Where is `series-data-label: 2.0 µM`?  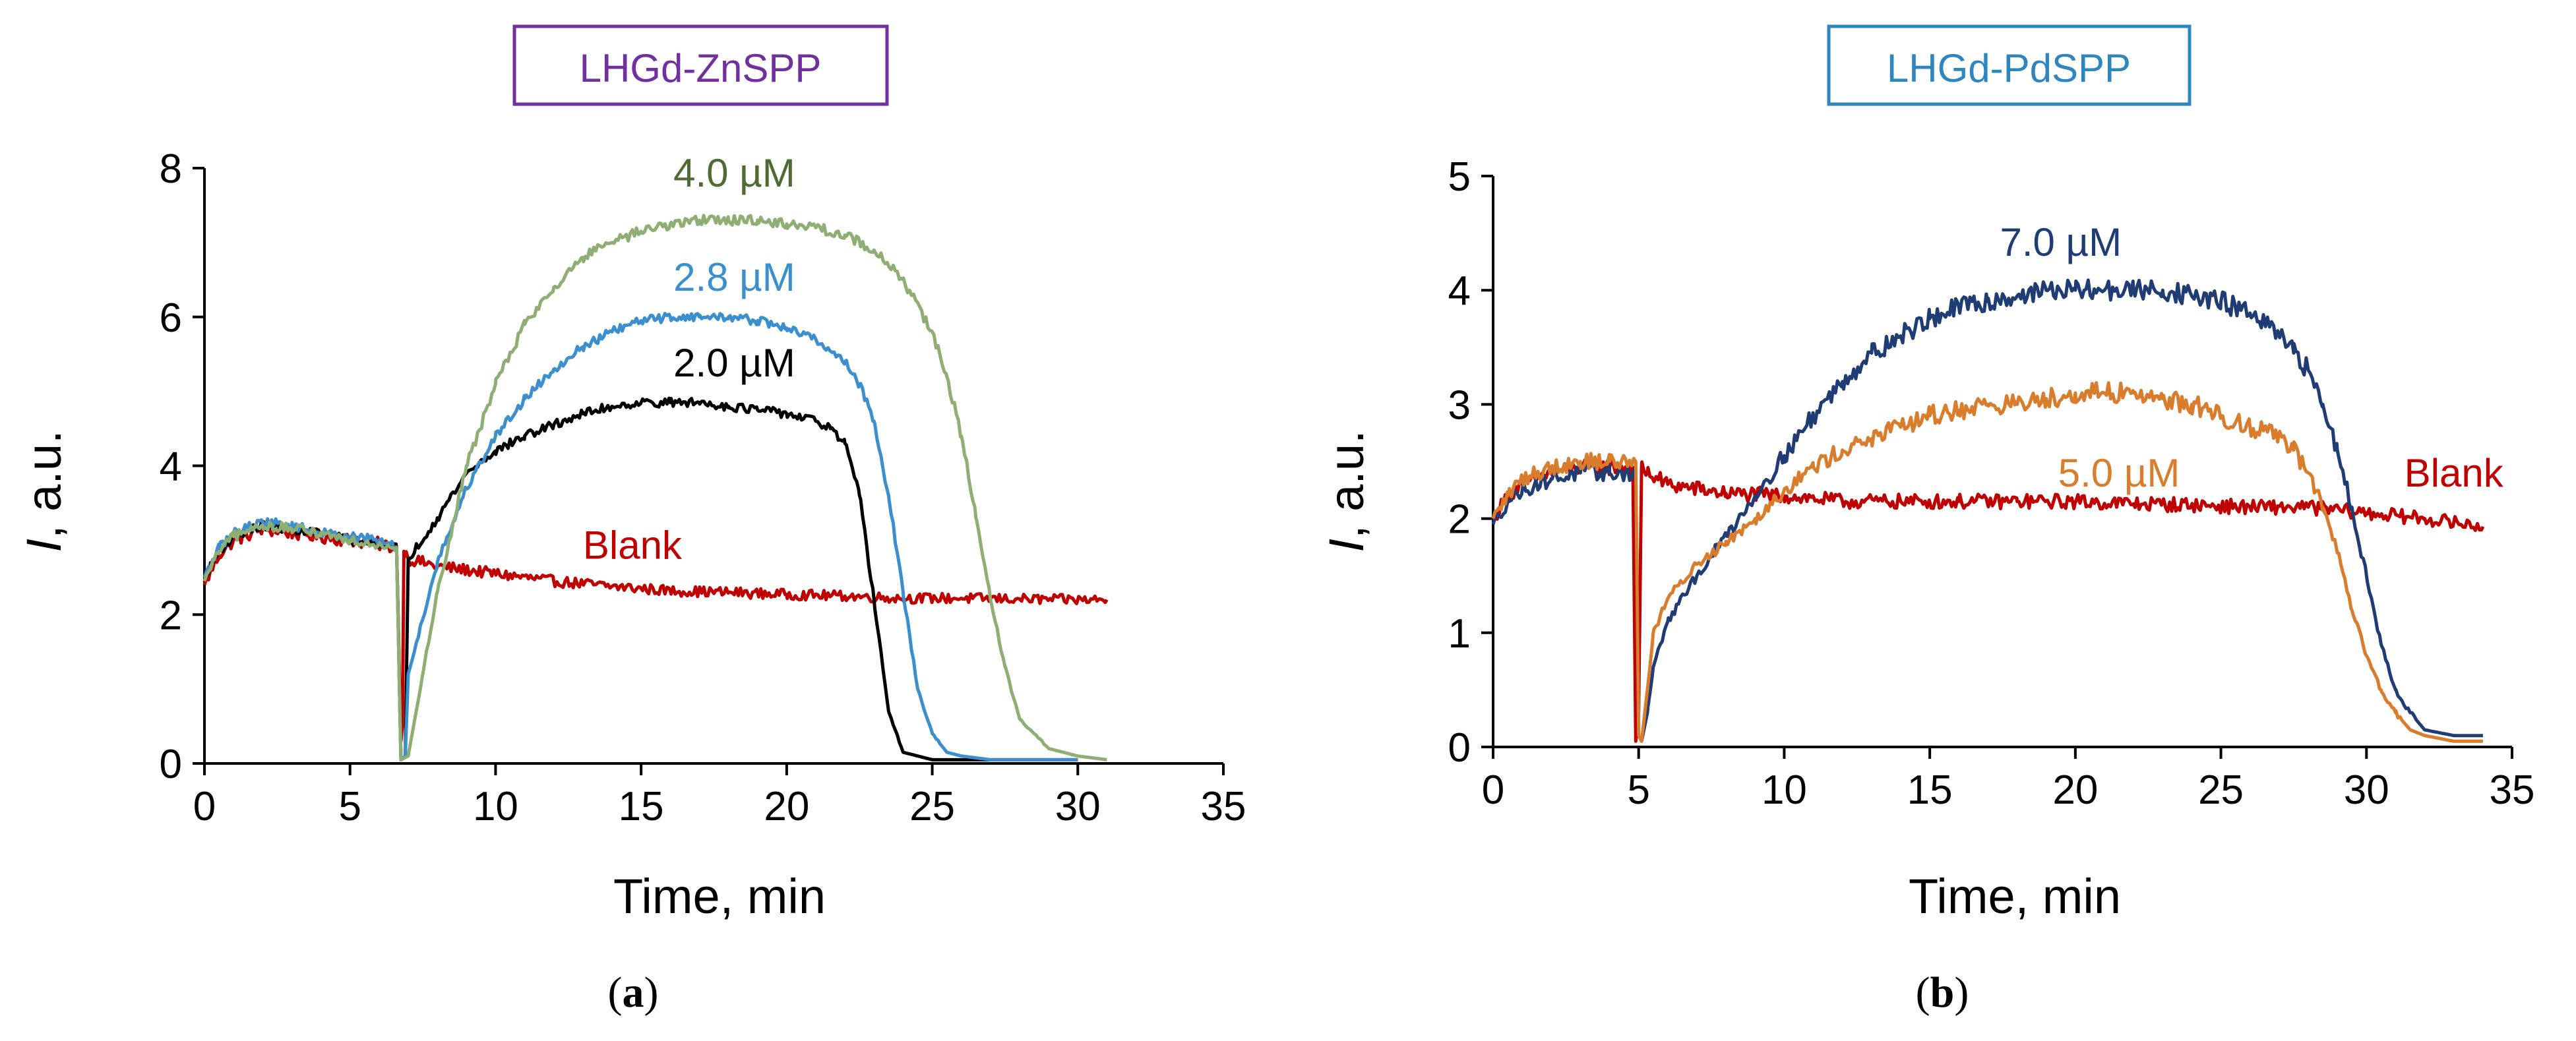
series-data-label: 2.0 µM is located at coordinates (734, 363).